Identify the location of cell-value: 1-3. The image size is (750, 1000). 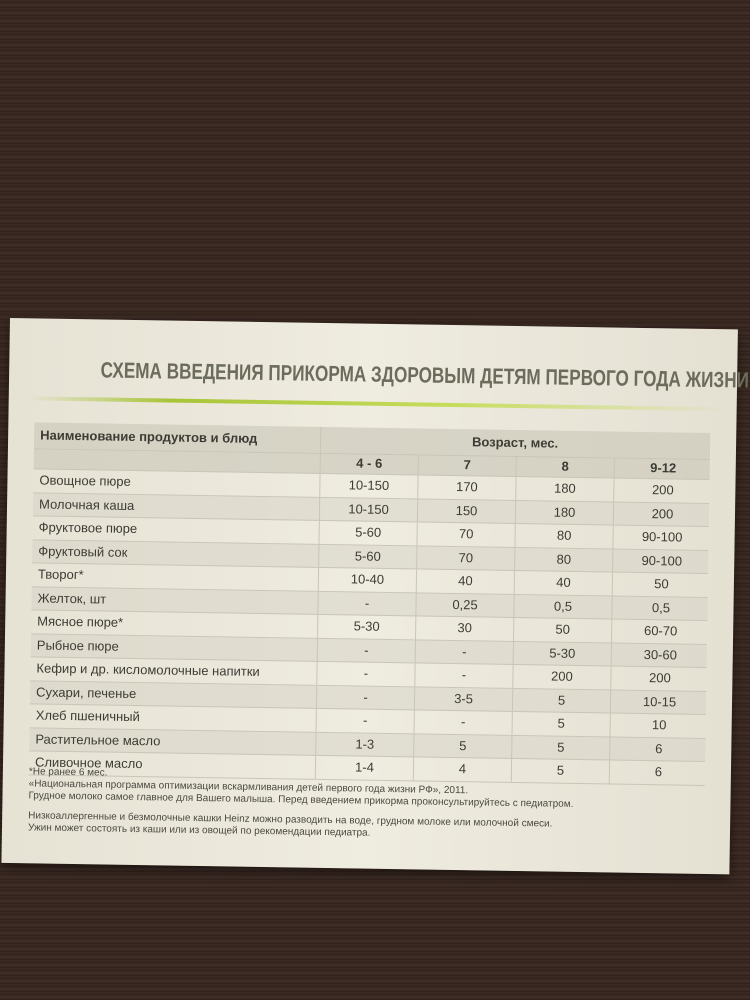
(364, 744).